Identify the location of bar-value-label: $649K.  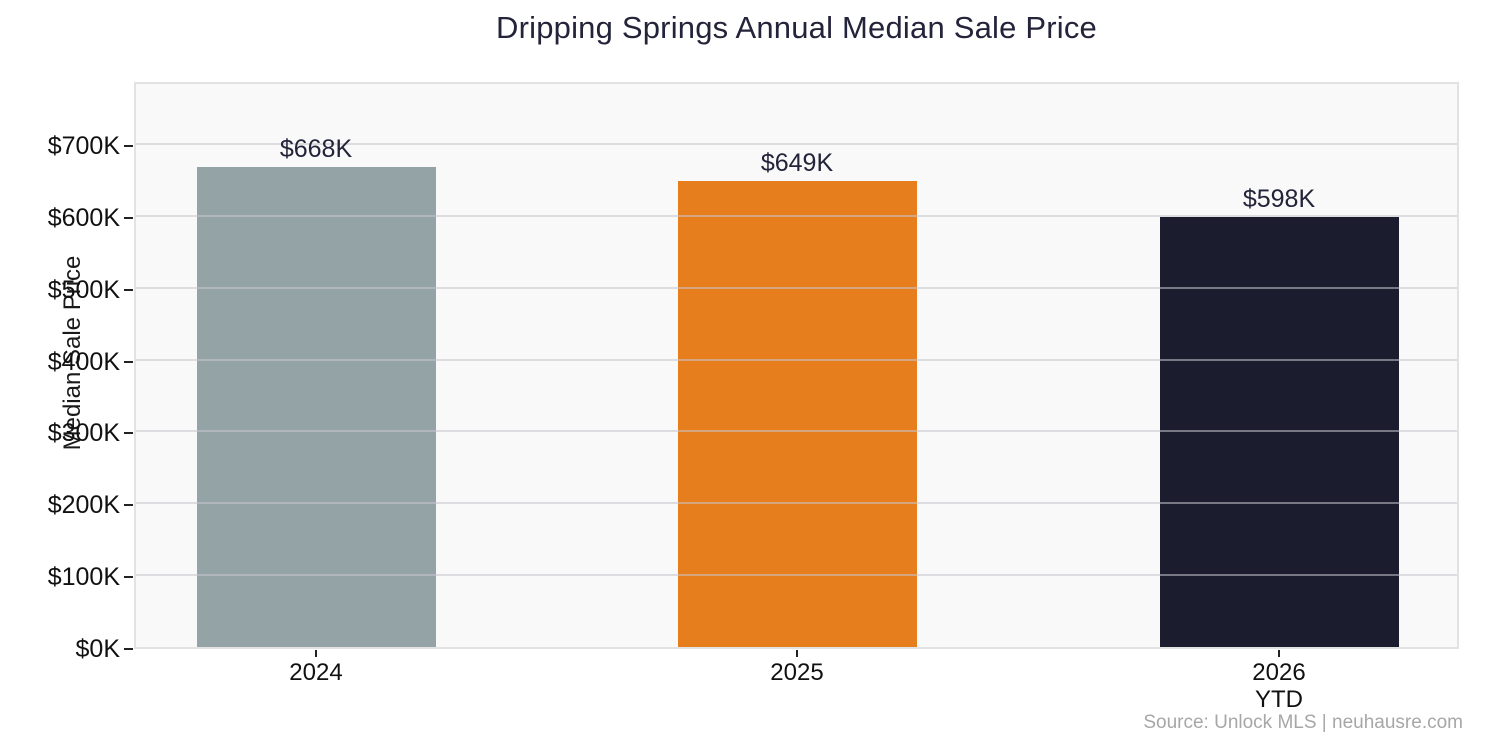
(797, 163).